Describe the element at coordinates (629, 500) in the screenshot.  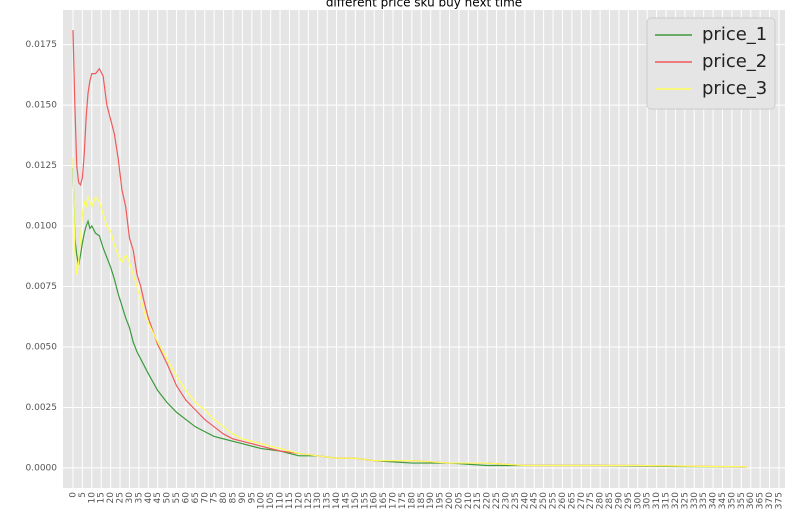
I see `x-tick-label: 295` at that location.